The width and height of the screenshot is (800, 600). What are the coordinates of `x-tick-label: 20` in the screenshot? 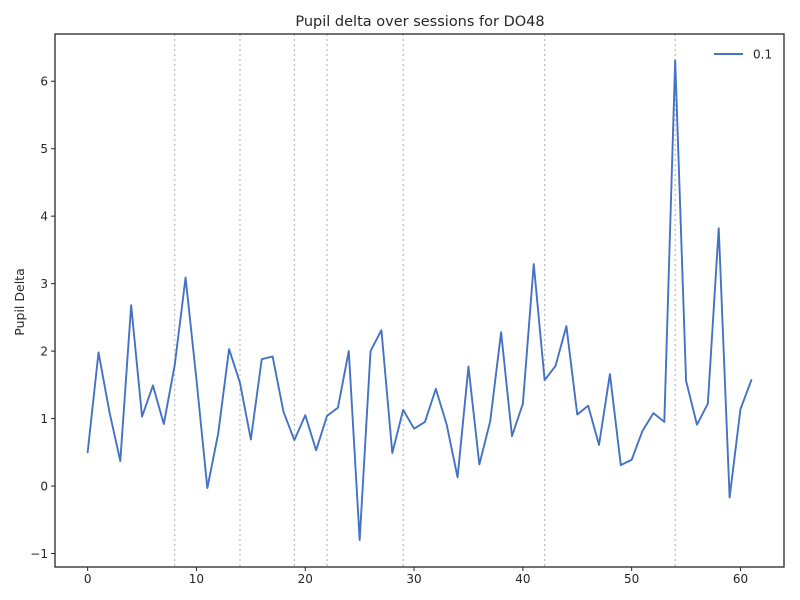 It's located at (305, 579).